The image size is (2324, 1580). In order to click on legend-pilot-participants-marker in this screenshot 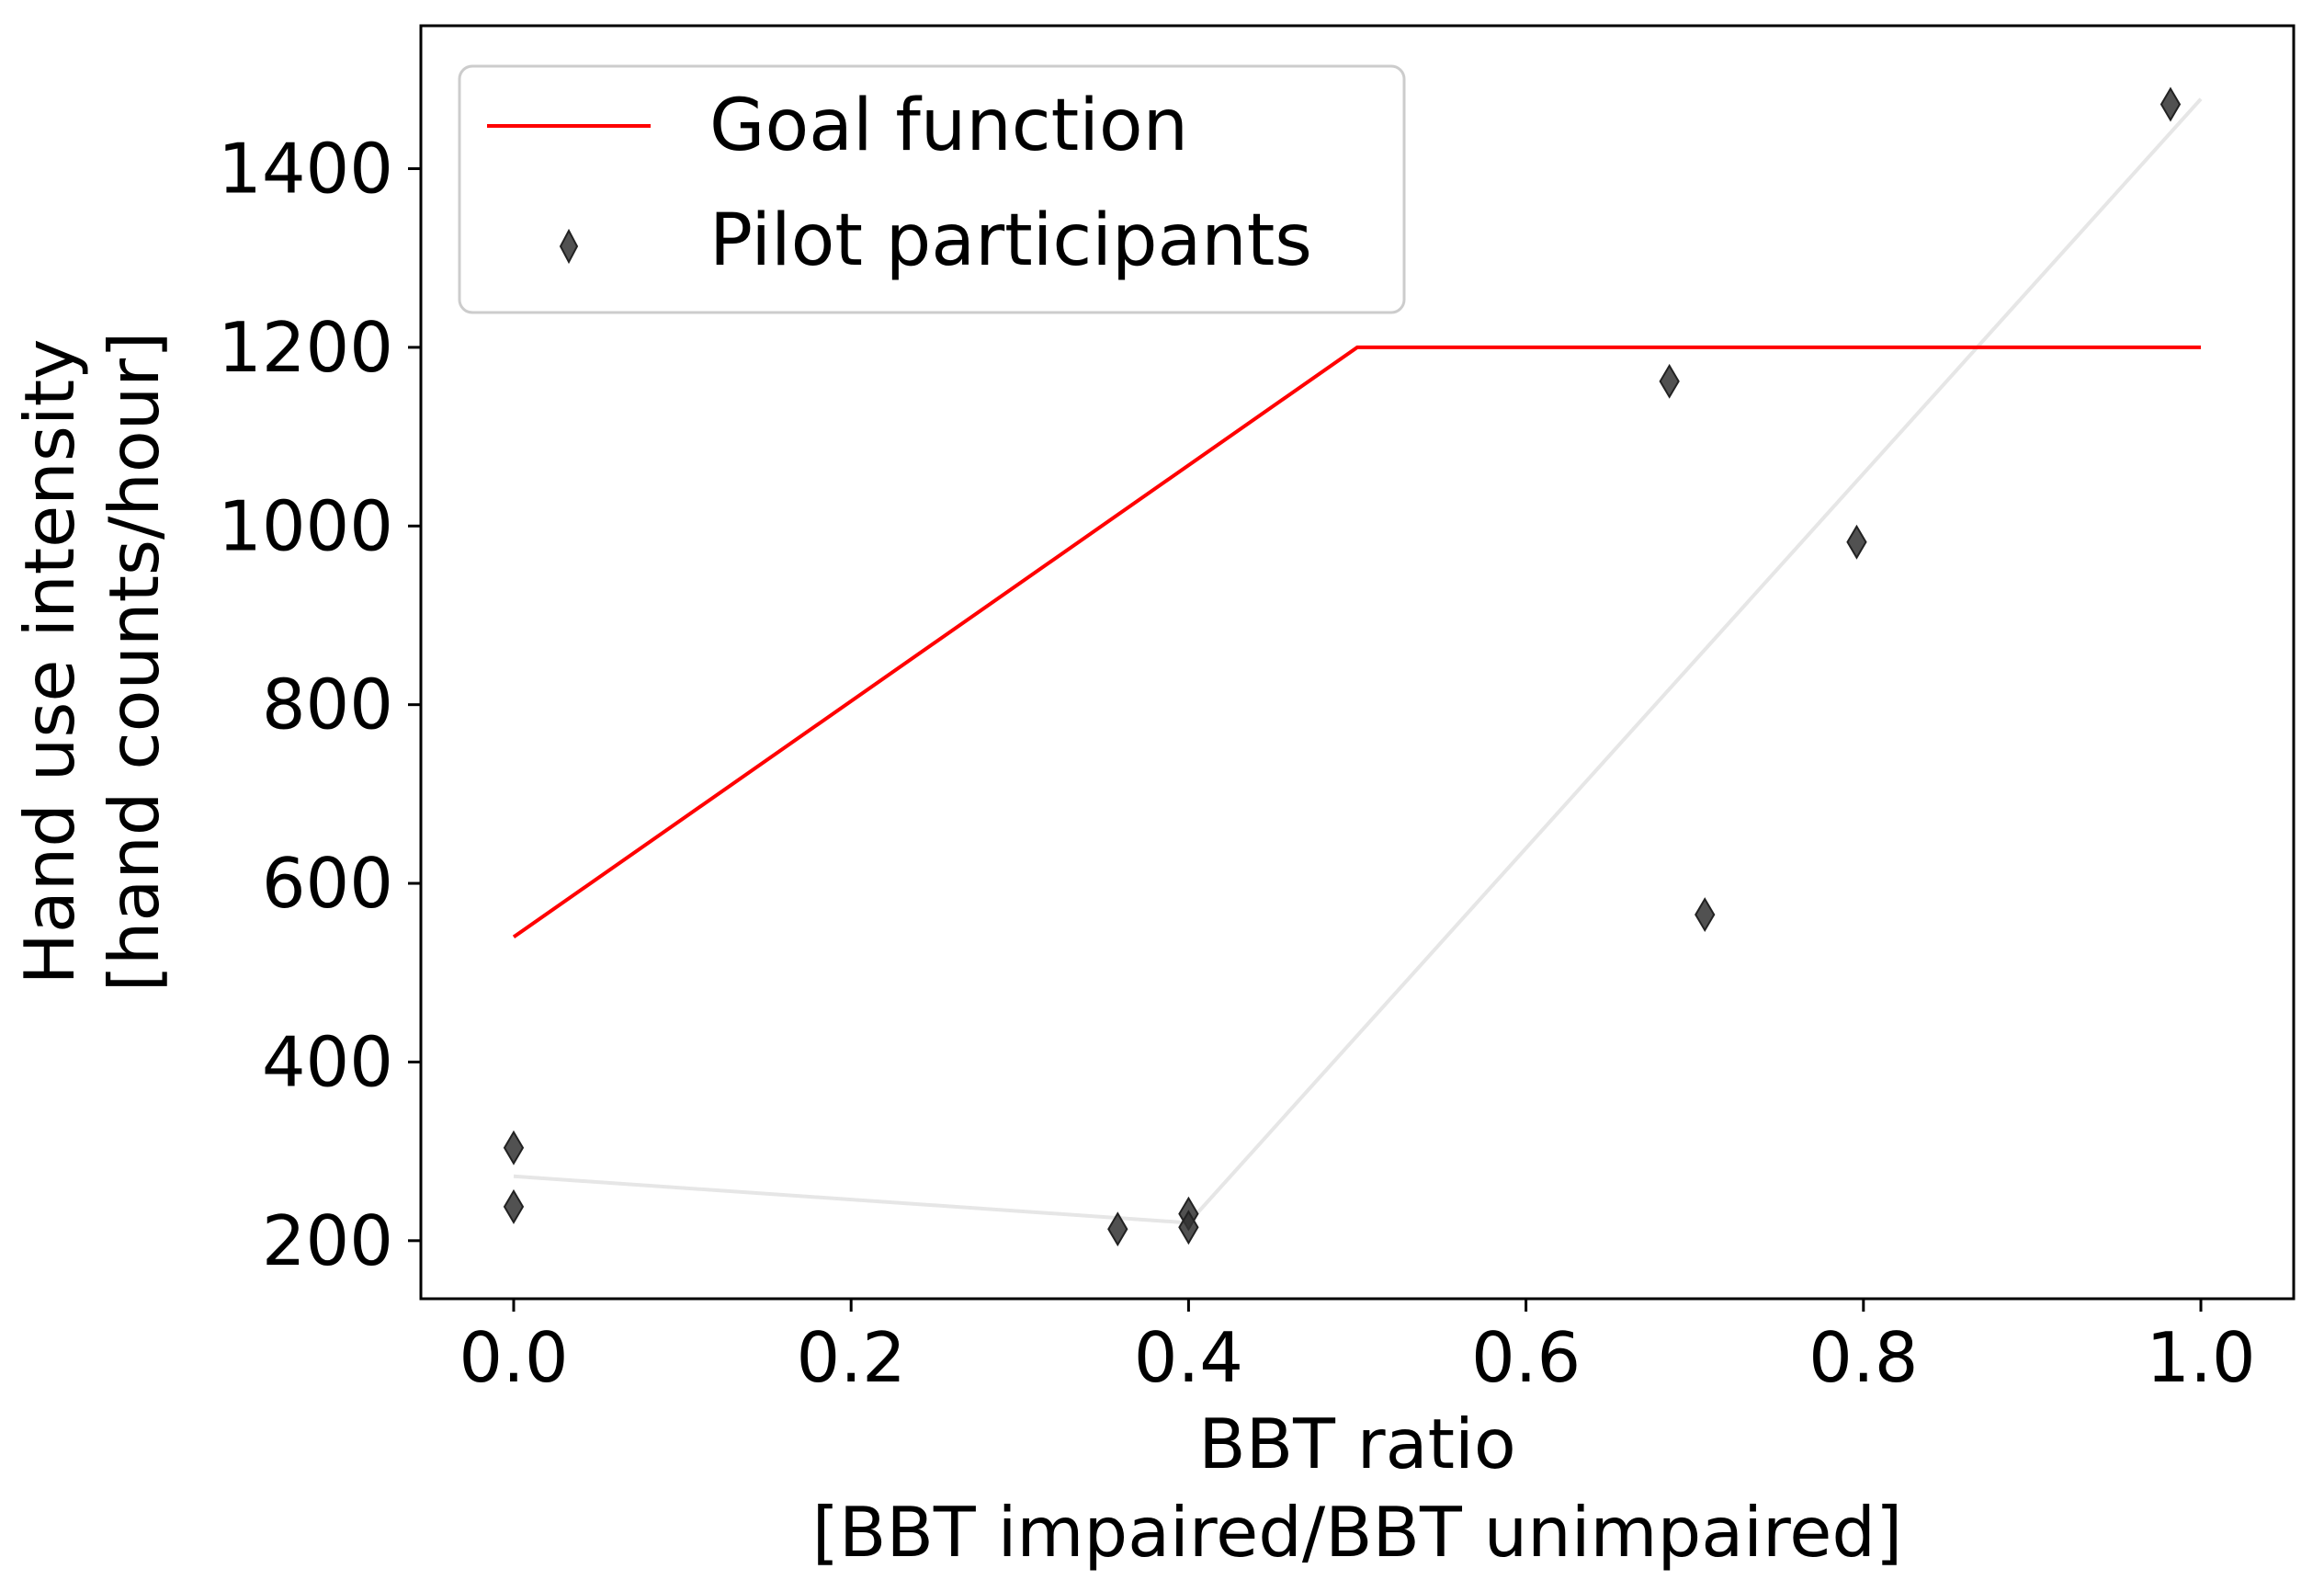, I will do `click(569, 246)`.